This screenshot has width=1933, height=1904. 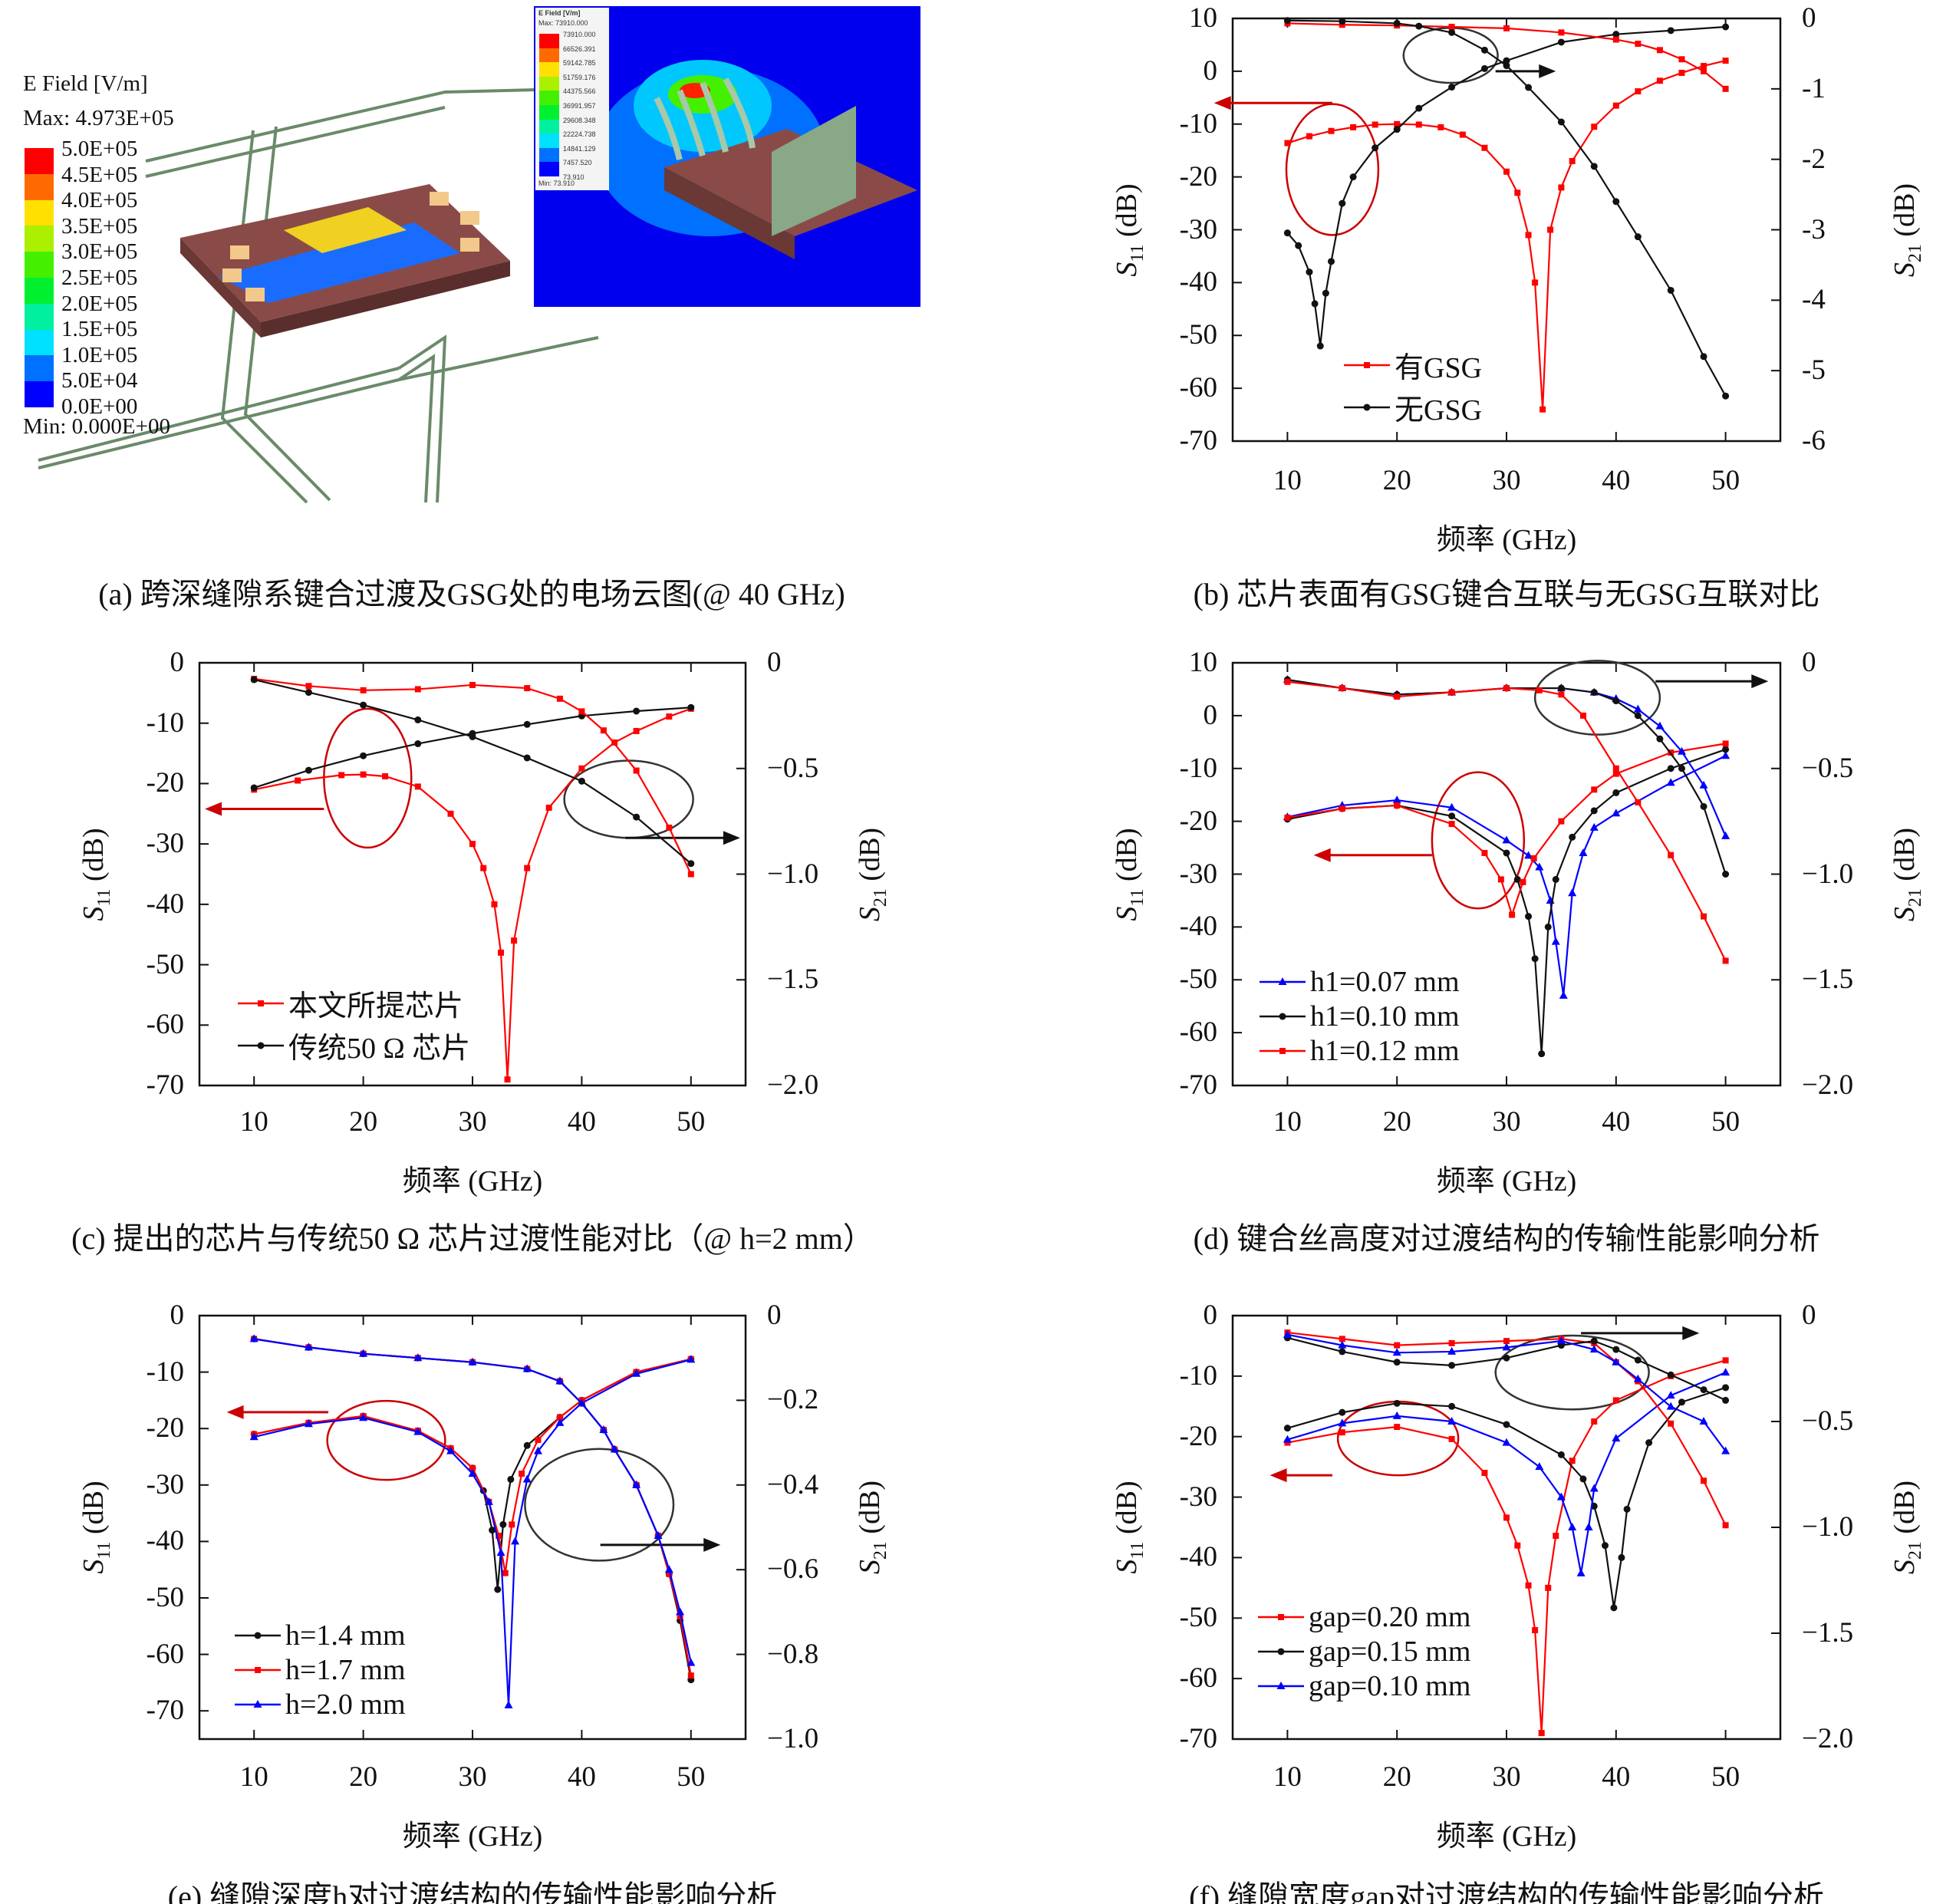 I want to click on legend-entry: h1=0.10 mm, so click(x=1360, y=1016).